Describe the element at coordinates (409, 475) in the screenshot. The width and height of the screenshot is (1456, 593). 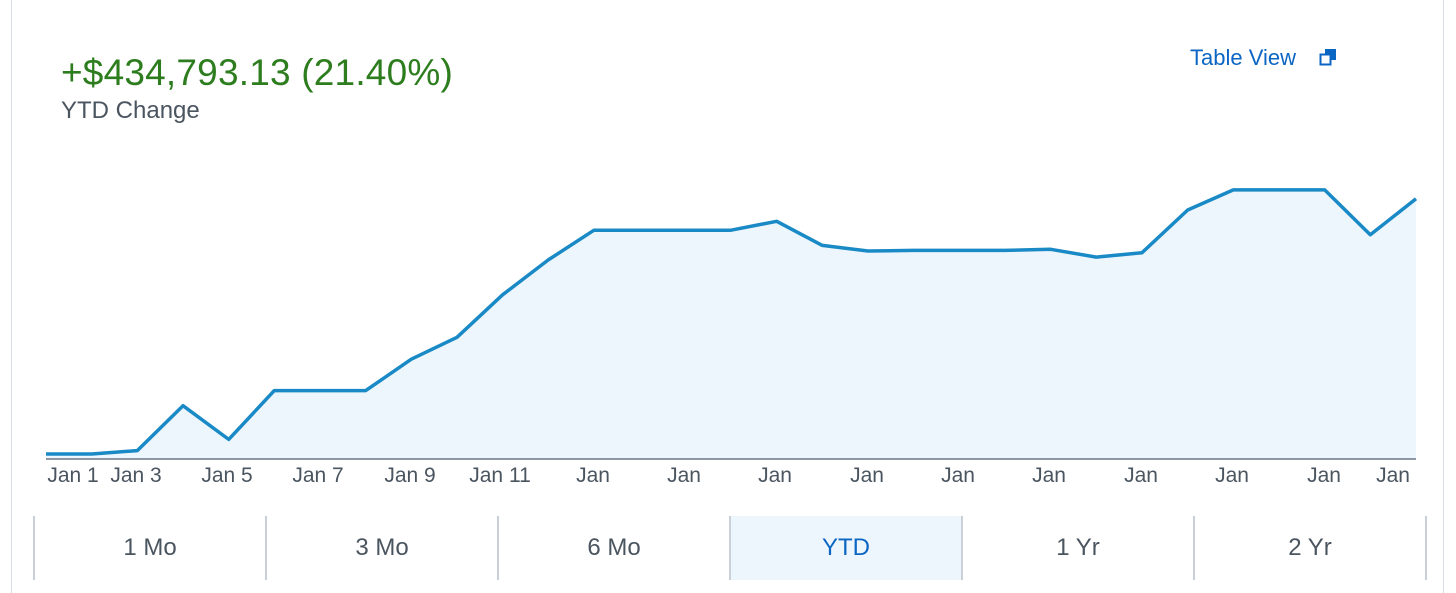
I see `x-tick-label: Jan 9` at that location.